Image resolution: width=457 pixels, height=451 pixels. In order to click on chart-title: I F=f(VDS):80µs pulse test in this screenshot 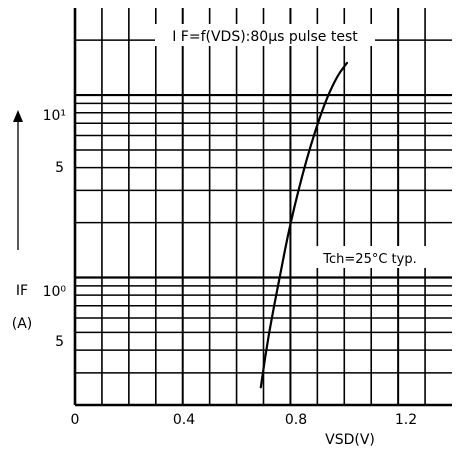, I will do `click(265, 37)`.